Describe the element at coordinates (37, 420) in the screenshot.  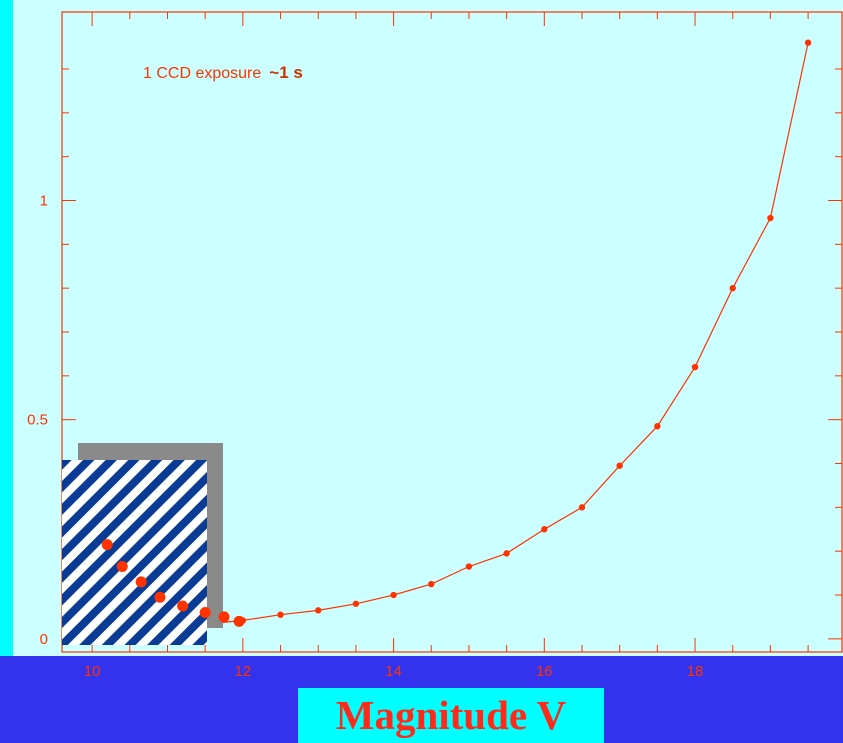
I see `y-tick-label: 0.5` at that location.